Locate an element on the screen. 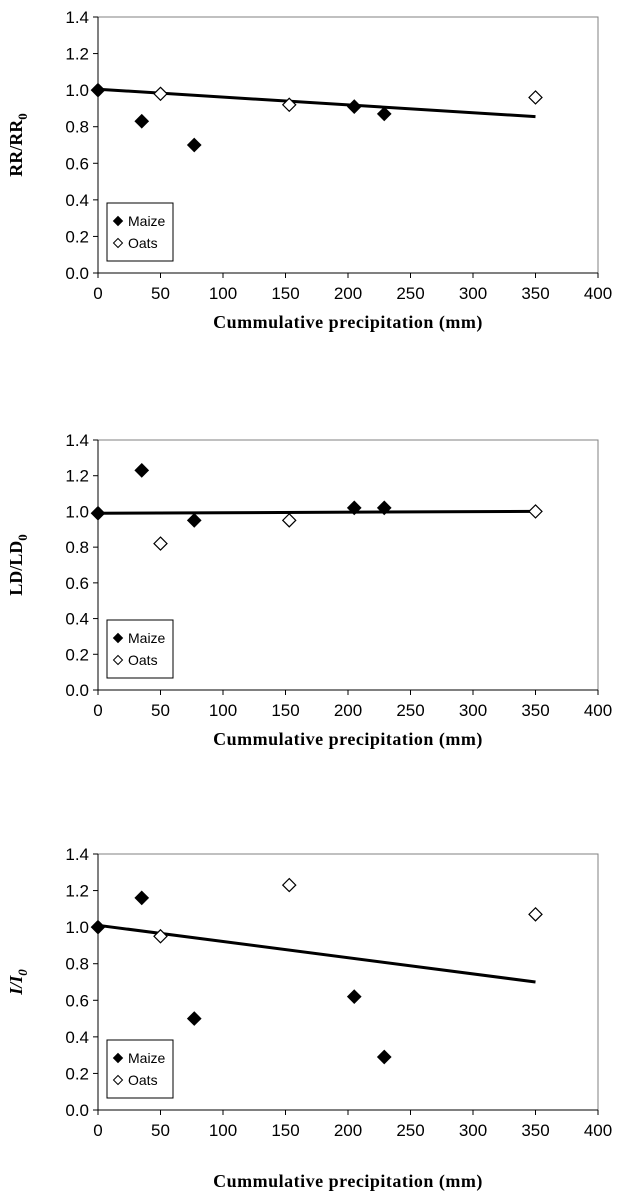  y-axis-label: RR/RR0 is located at coordinates (18, 145).